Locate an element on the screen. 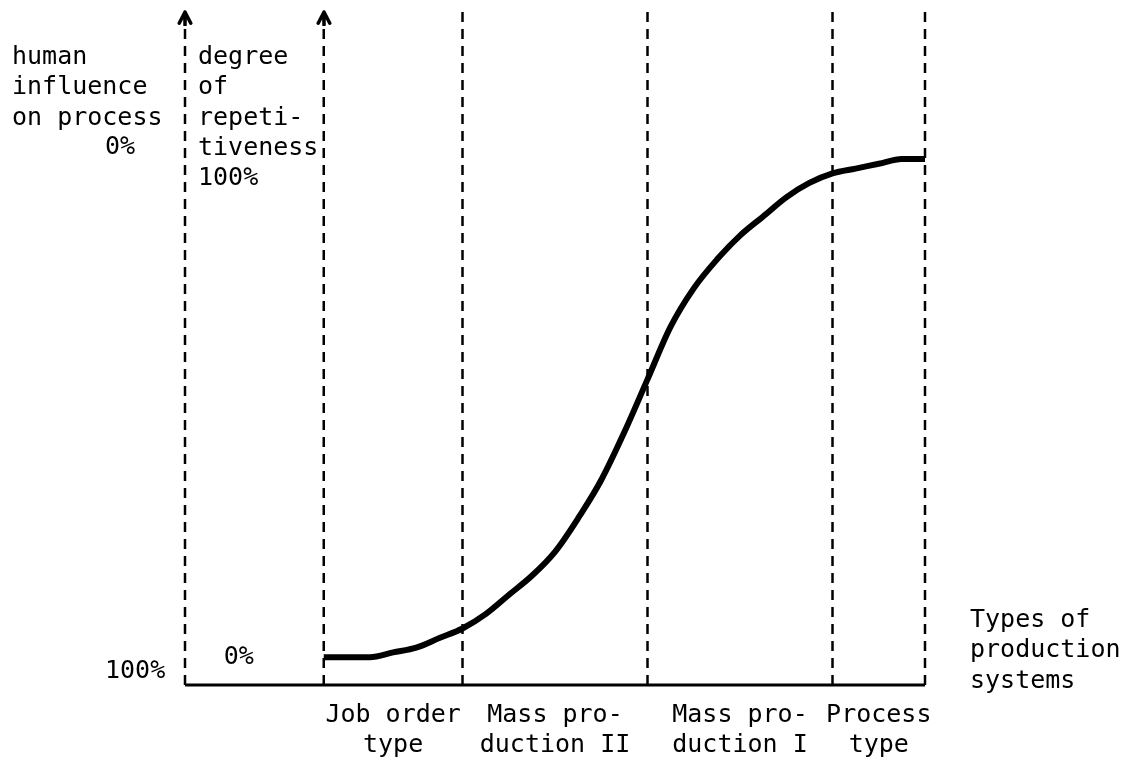  y2-tick-label: 0% is located at coordinates (120, 146).